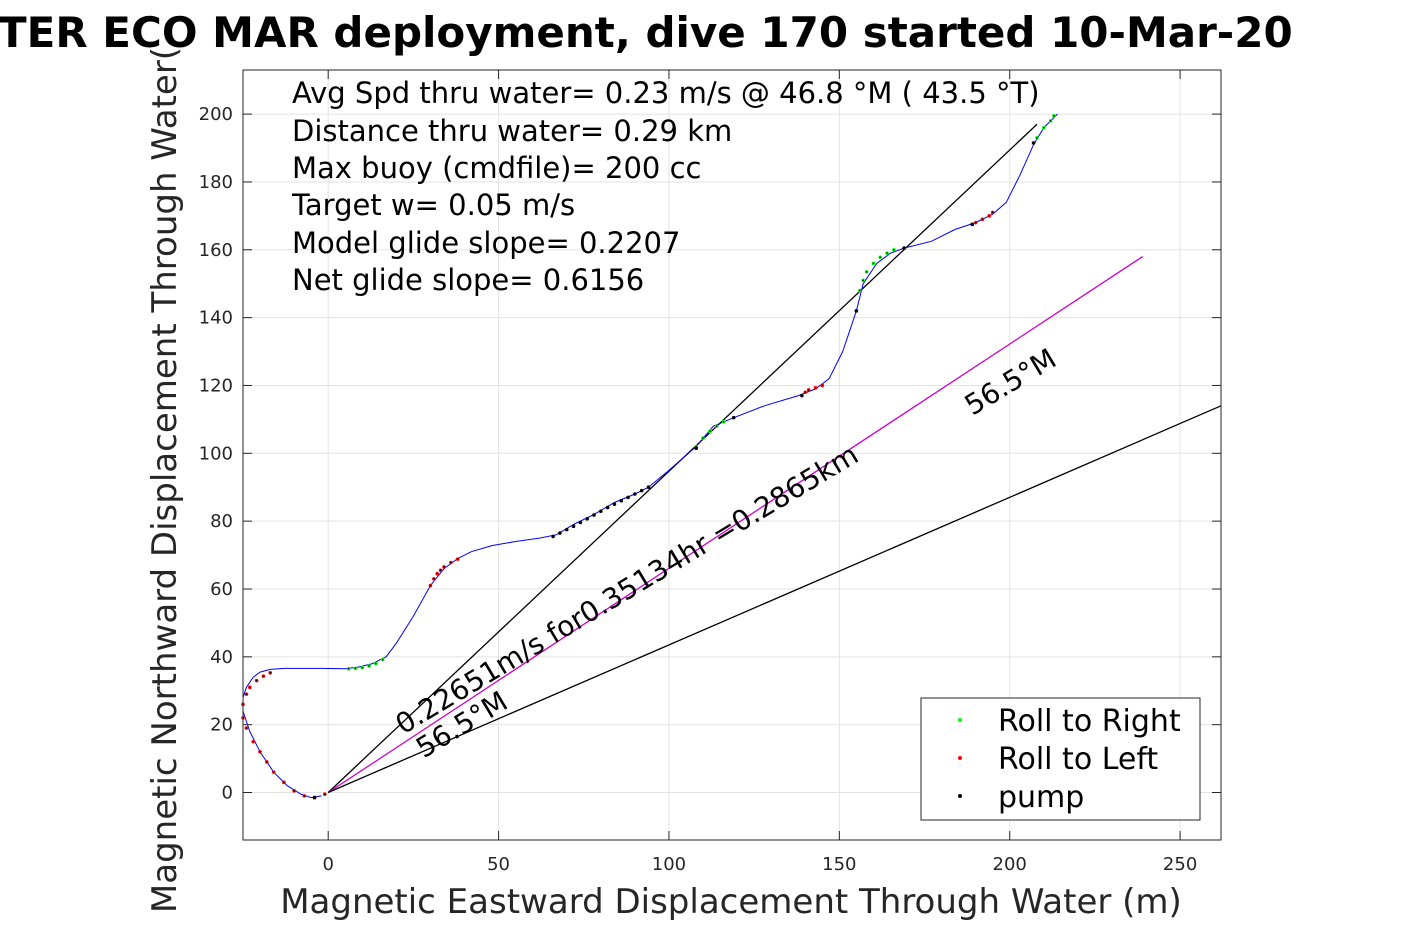 The image size is (1417, 945). Describe the element at coordinates (216, 250) in the screenshot. I see `y-tick-label: 160` at that location.